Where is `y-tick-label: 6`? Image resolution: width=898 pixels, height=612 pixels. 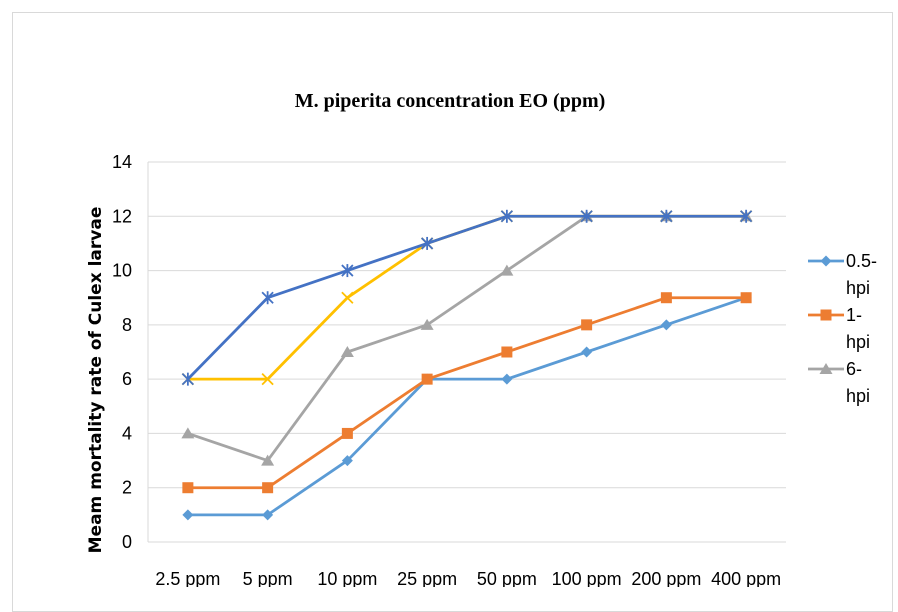
y-tick-label: 6 is located at coordinates (127, 379).